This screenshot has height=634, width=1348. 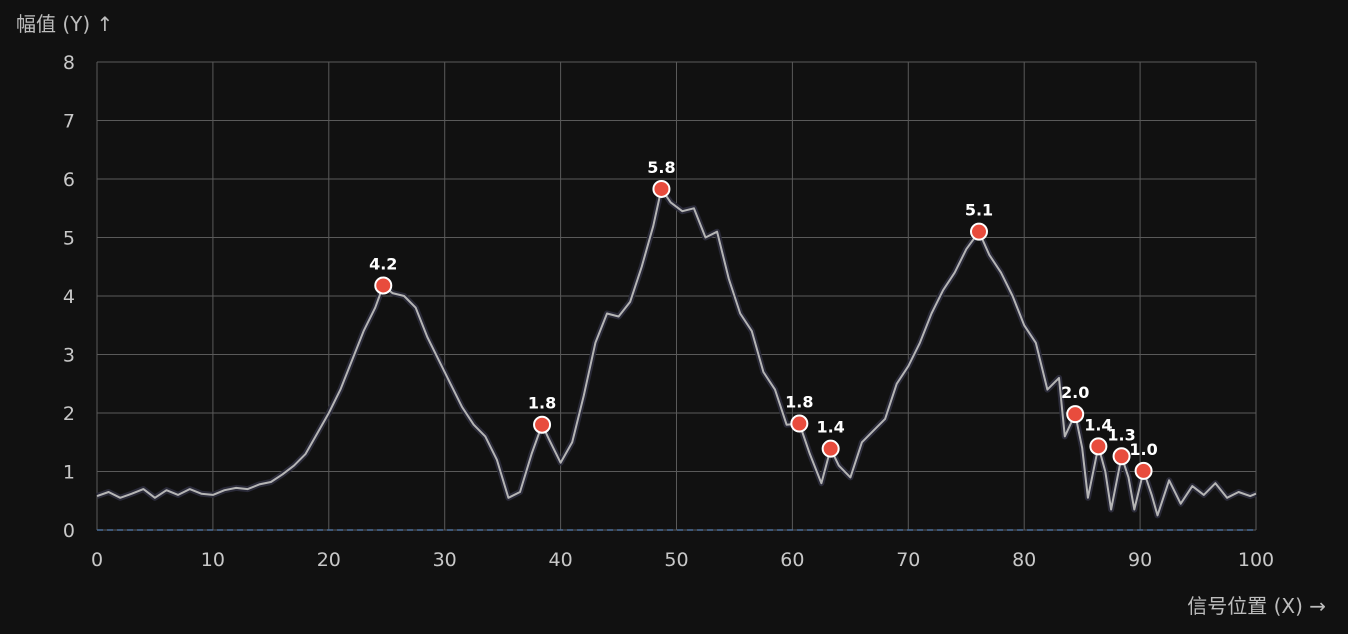 I want to click on peak-label: 4.2, so click(x=383, y=263).